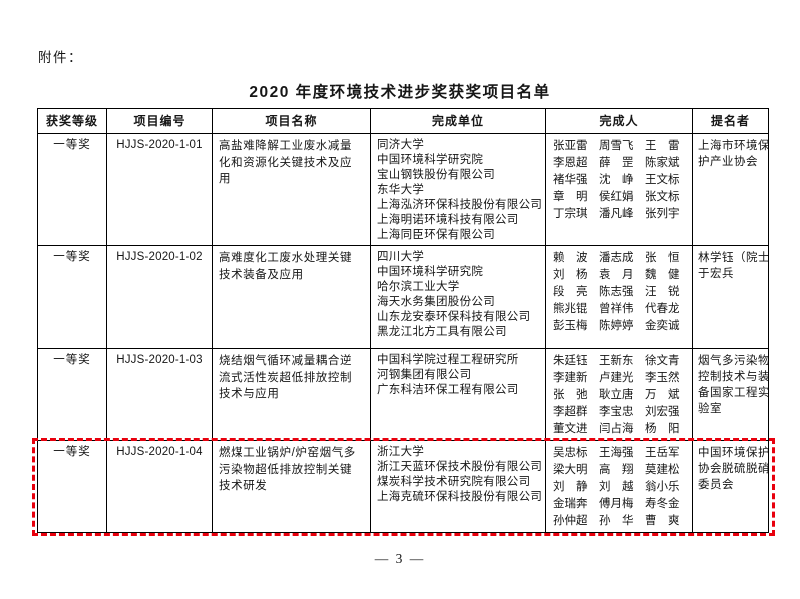 Image resolution: width=800 pixels, height=599 pixels. What do you see at coordinates (570, 378) in the screenshot?
I see `completer-name: 李建新` at bounding box center [570, 378].